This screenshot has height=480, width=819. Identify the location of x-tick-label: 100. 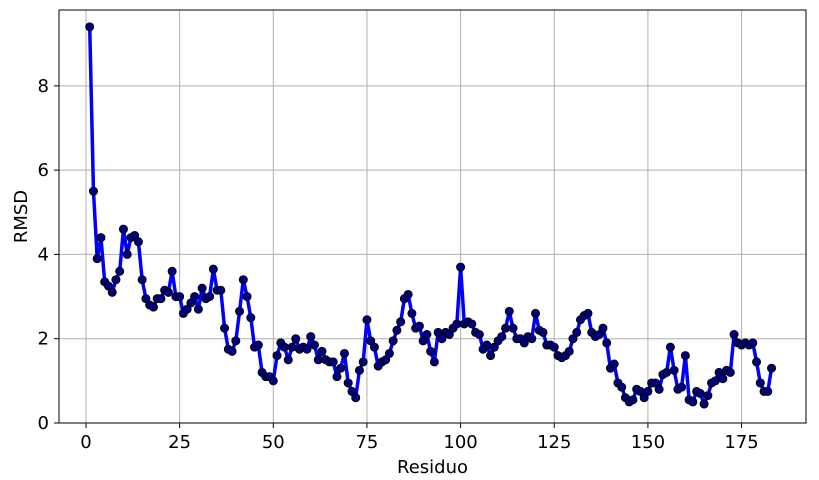
(460, 442).